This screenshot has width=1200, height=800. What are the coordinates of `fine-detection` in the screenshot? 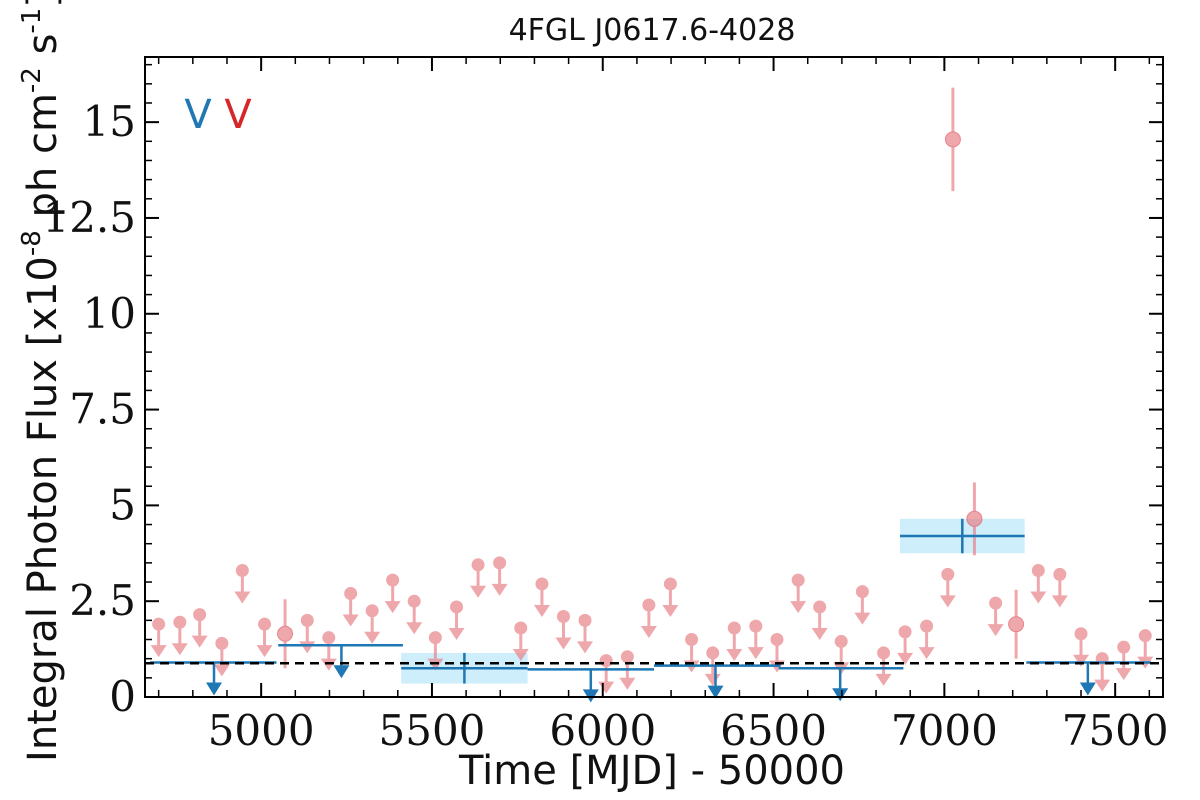 It's located at (974, 519).